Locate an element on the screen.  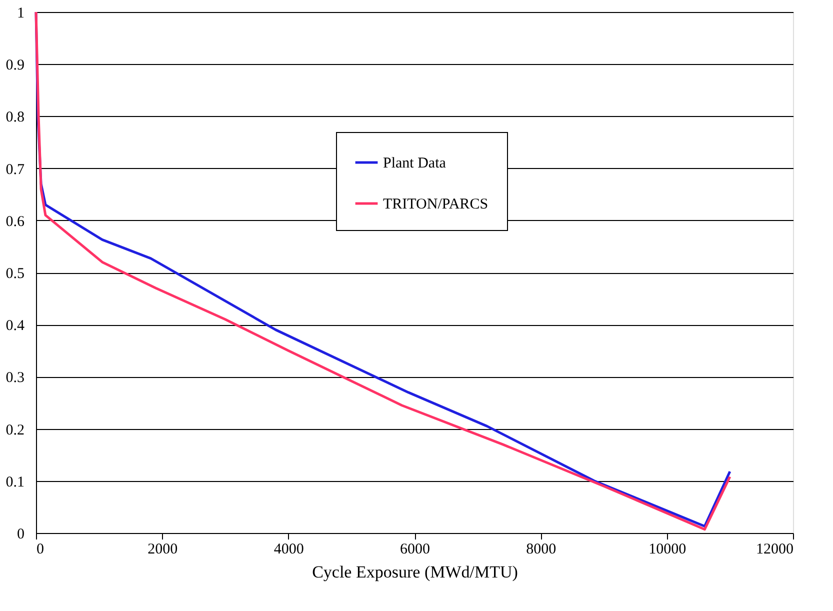
x-tick-label: 8000 is located at coordinates (541, 550).